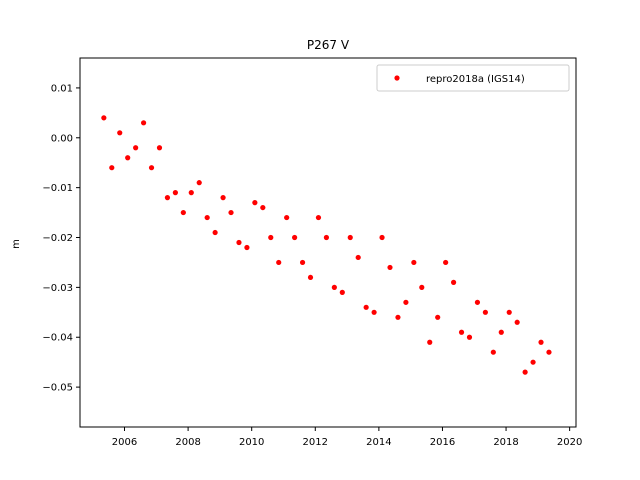 This screenshot has height=480, width=640. What do you see at coordinates (569, 442) in the screenshot?
I see `x-tick-label: 2020` at bounding box center [569, 442].